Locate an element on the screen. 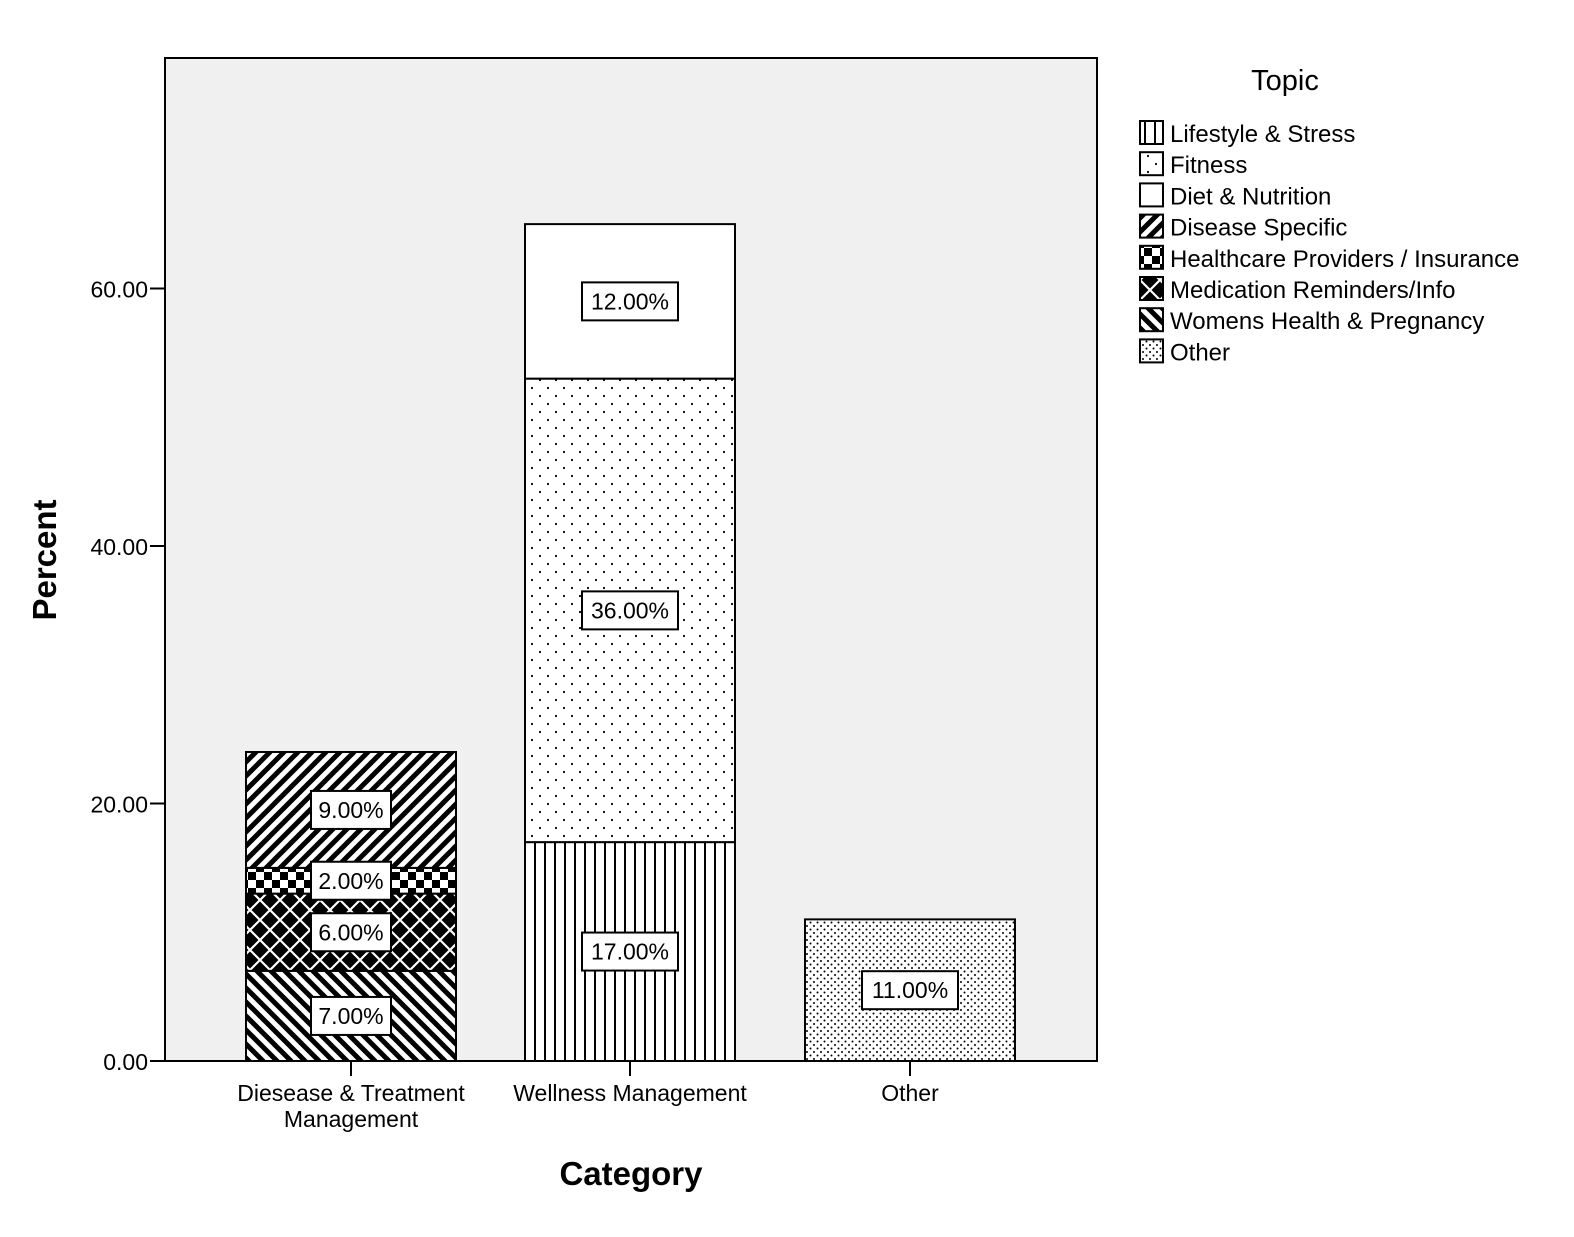  legend-item: Womens Health & Pregnancy is located at coordinates (1311, 321).